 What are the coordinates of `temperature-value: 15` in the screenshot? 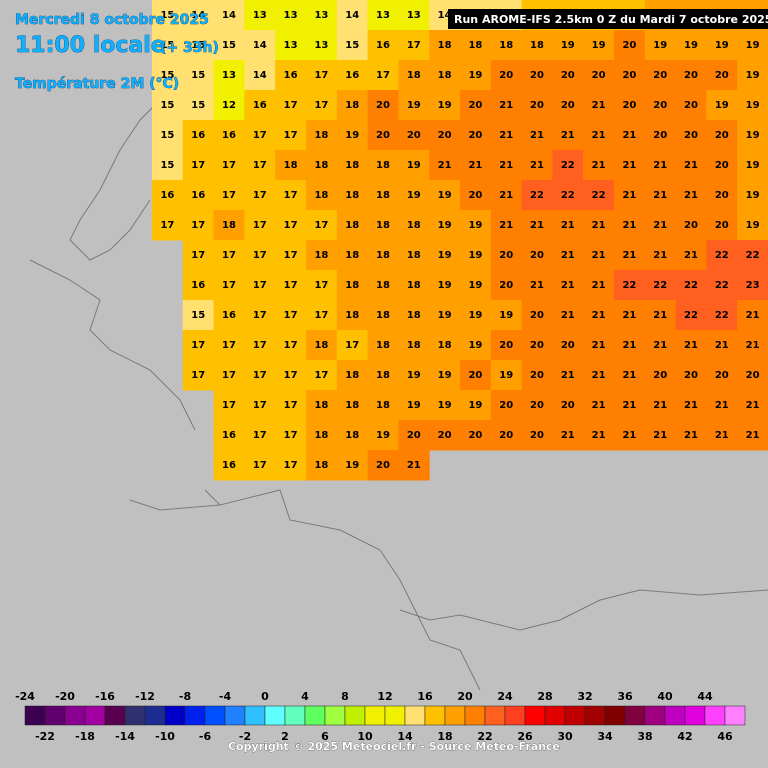 It's located at (167, 135).